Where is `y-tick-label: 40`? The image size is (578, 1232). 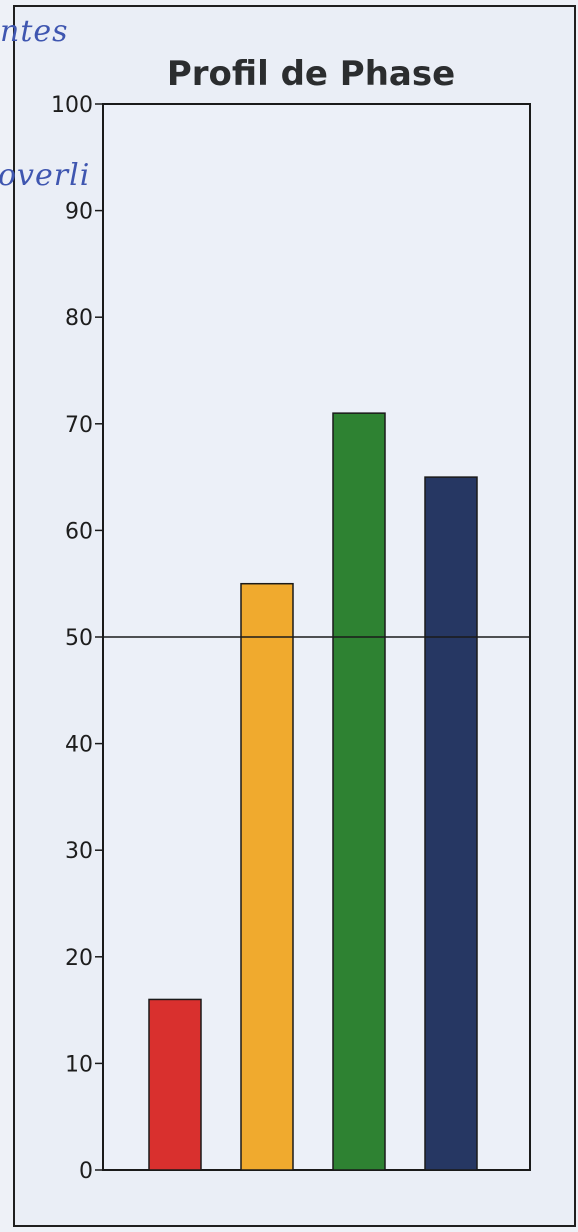 y-tick-label: 40 is located at coordinates (79, 745).